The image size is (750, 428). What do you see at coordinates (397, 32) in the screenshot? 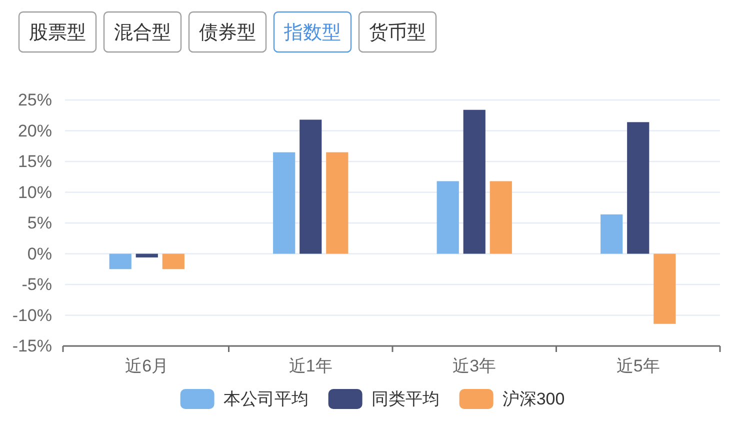
I see `tab: 货币型` at bounding box center [397, 32].